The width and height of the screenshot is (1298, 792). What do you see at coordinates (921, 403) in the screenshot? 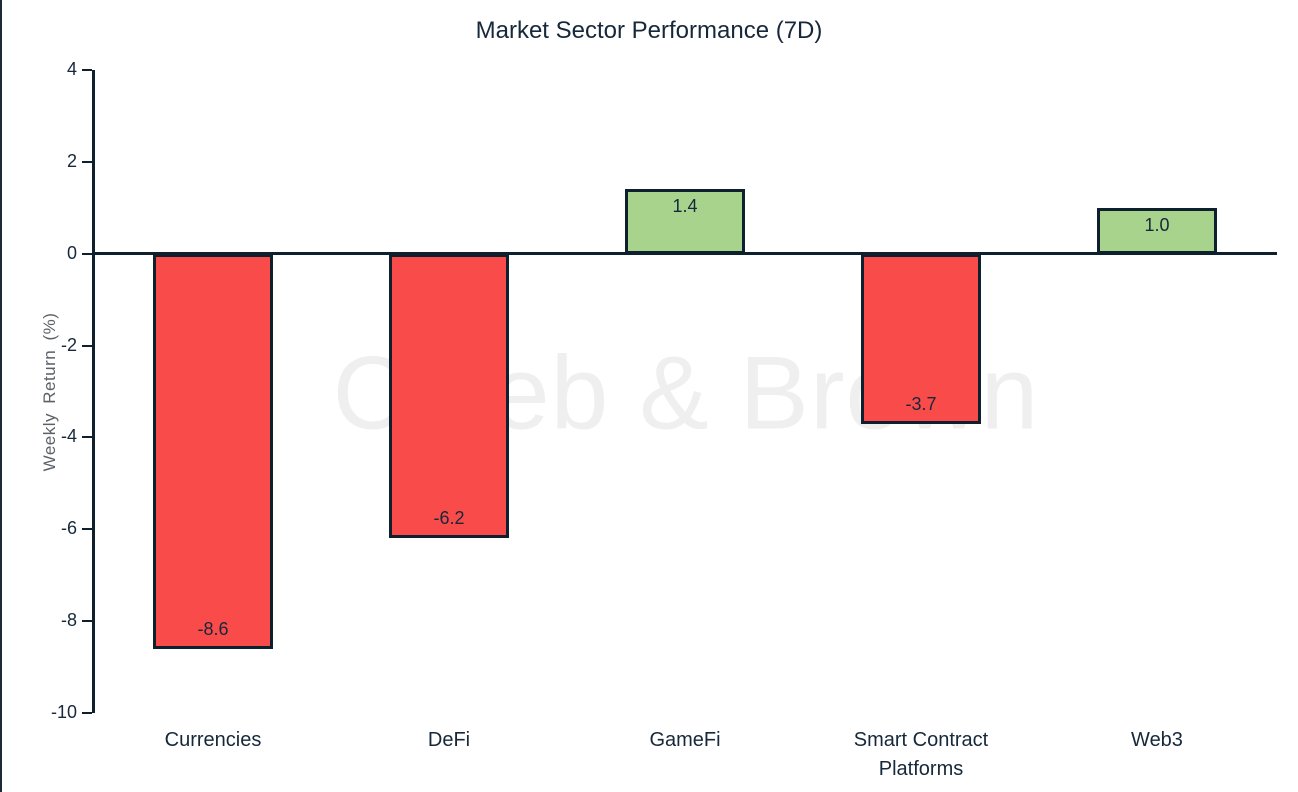
I see `bar-value-label: -3.7` at bounding box center [921, 403].